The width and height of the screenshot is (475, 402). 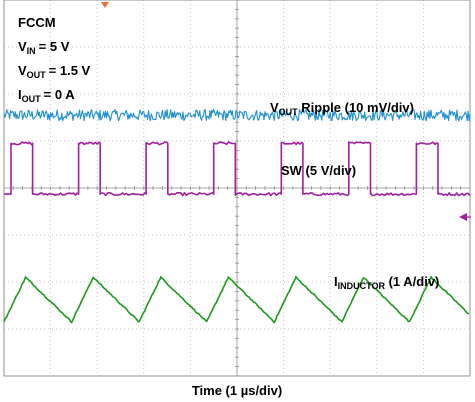 I want to click on iout-label: IOUT = 0 A, so click(x=46, y=95).